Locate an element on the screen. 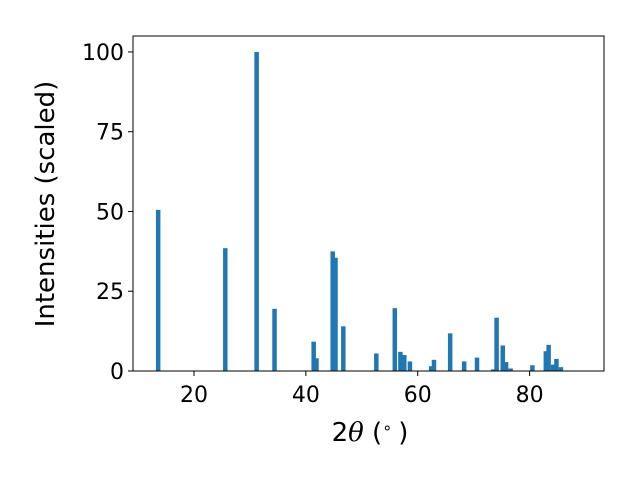 This screenshot has height=480, width=640. y-tick-label: 0 is located at coordinates (117, 372).